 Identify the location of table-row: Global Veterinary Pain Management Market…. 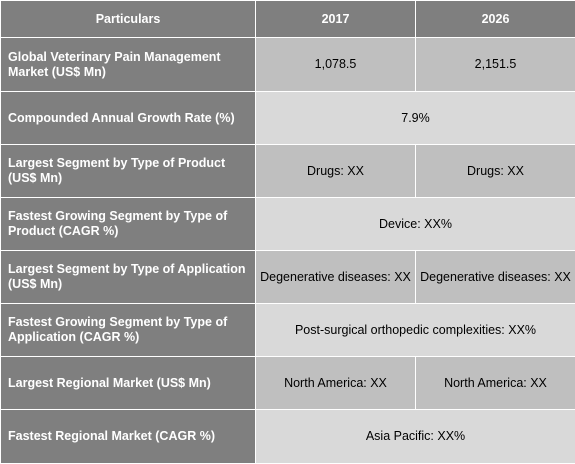
(287, 64).